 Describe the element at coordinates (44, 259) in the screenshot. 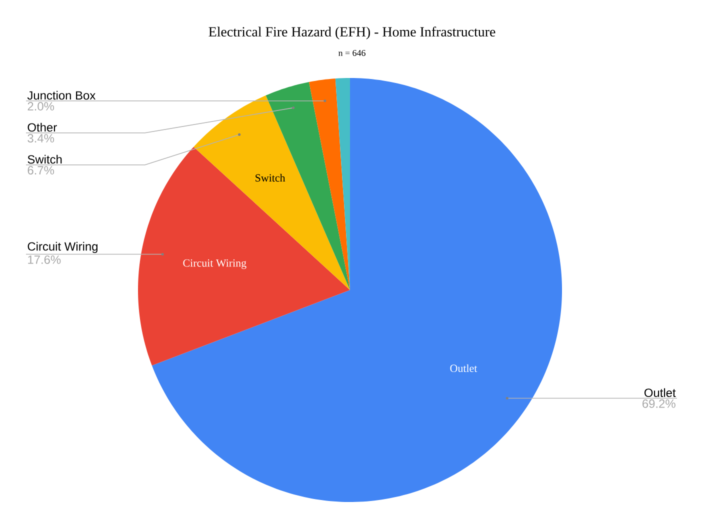

I see `data-label: 17.6%` at that location.